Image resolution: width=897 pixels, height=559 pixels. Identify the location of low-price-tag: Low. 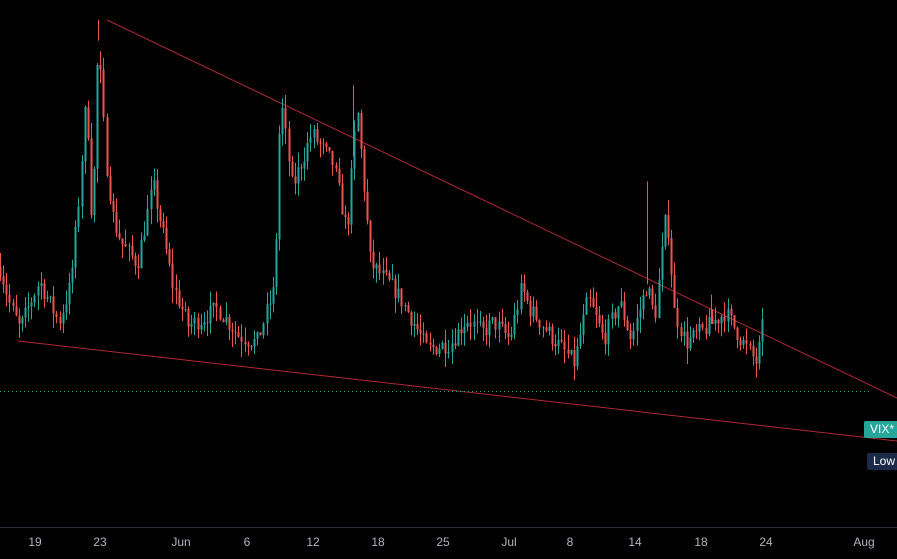
(882, 461).